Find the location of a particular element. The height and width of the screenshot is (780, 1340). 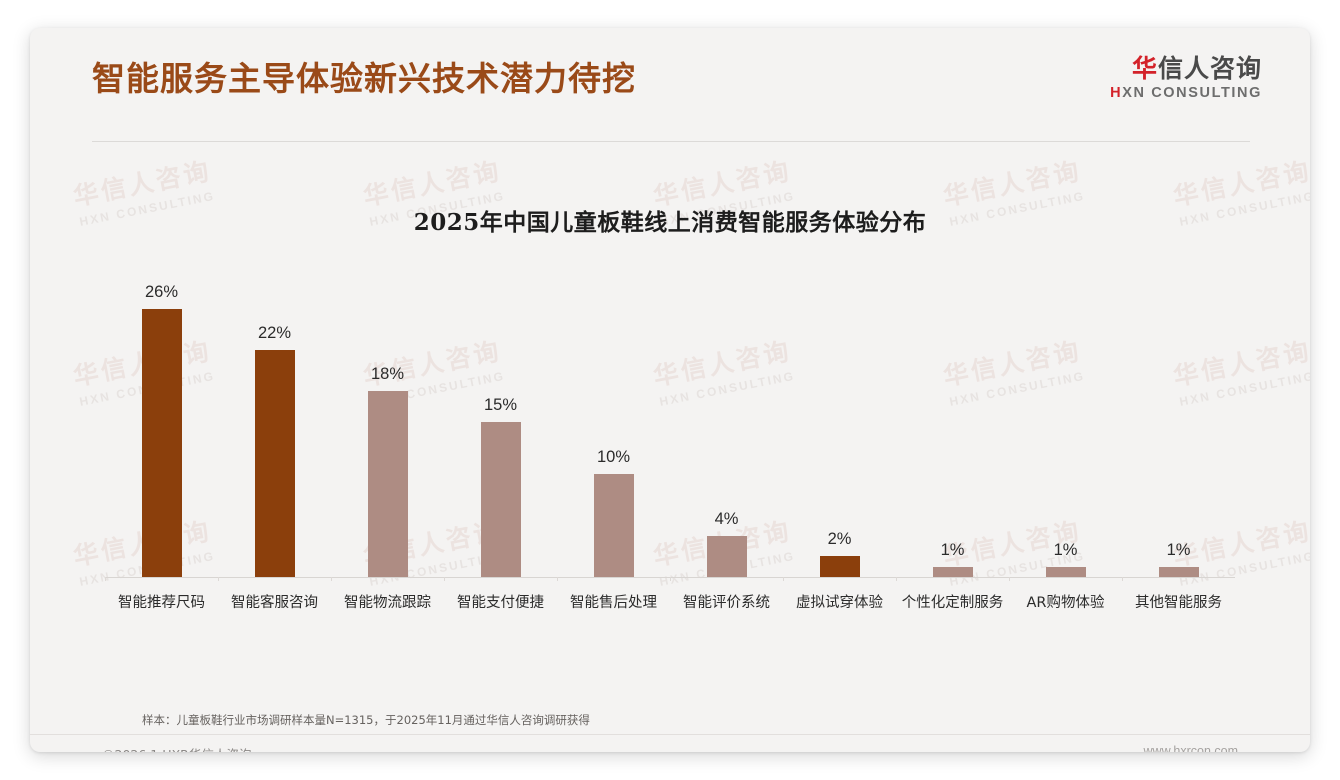

bar-value-label: 15% is located at coordinates (500, 405).